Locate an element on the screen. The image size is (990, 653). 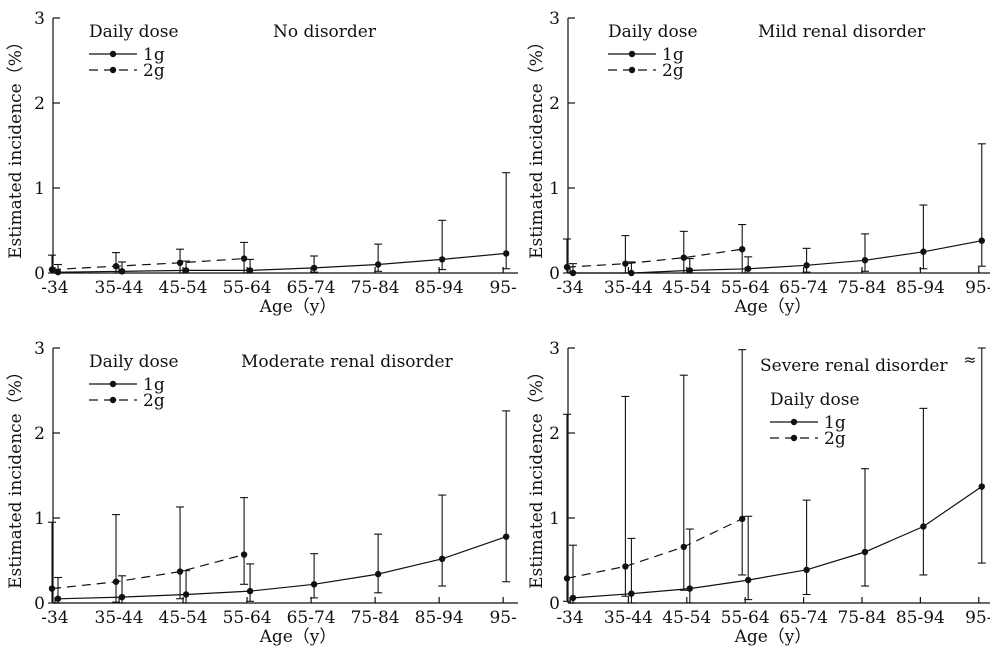
x-tick-label: 85-94 is located at coordinates (920, 618).